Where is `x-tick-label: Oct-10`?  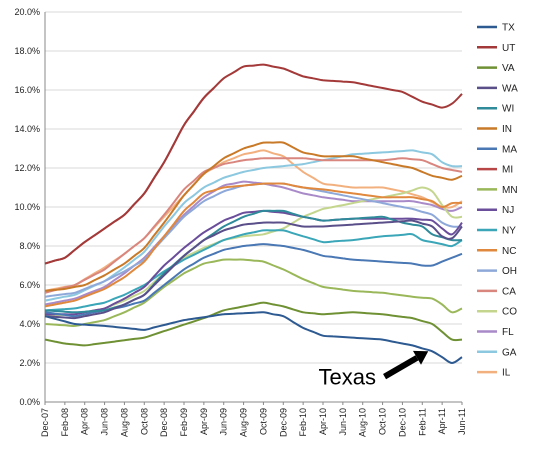 x-tick-label: Oct-10 is located at coordinates (383, 421).